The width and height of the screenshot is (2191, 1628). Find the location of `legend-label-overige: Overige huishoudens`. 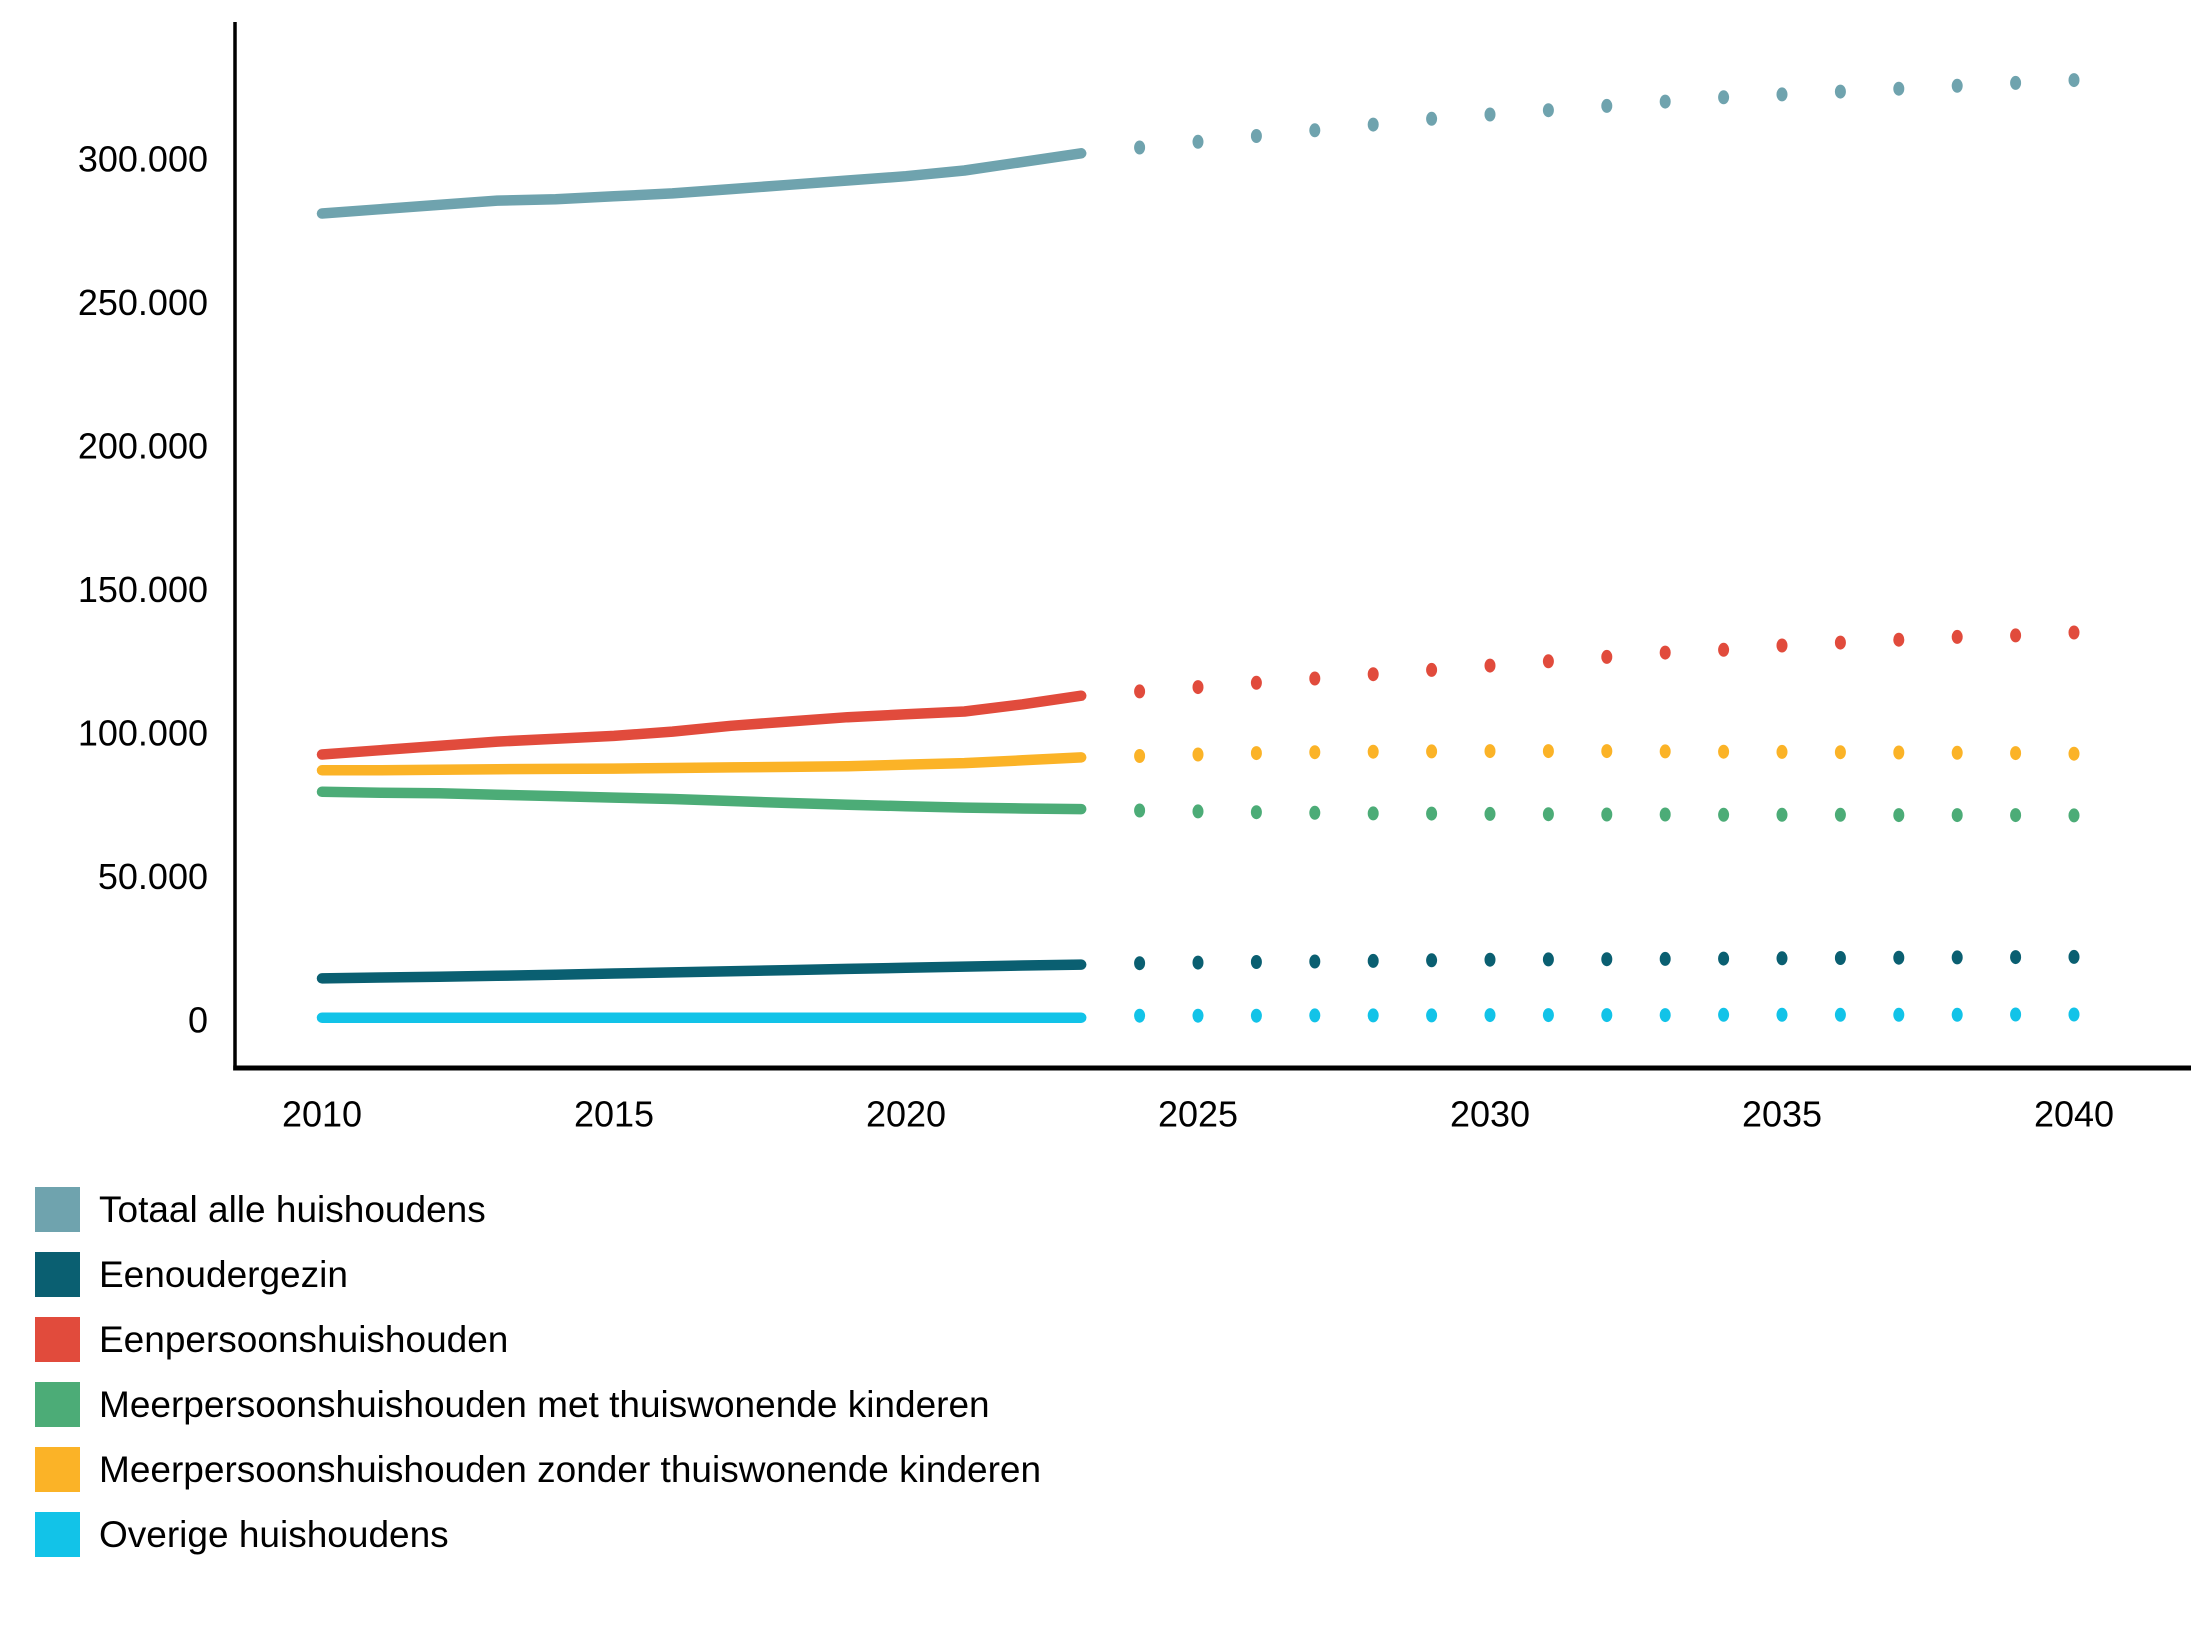

legend-label-overige: Overige huishoudens is located at coordinates (274, 1534).